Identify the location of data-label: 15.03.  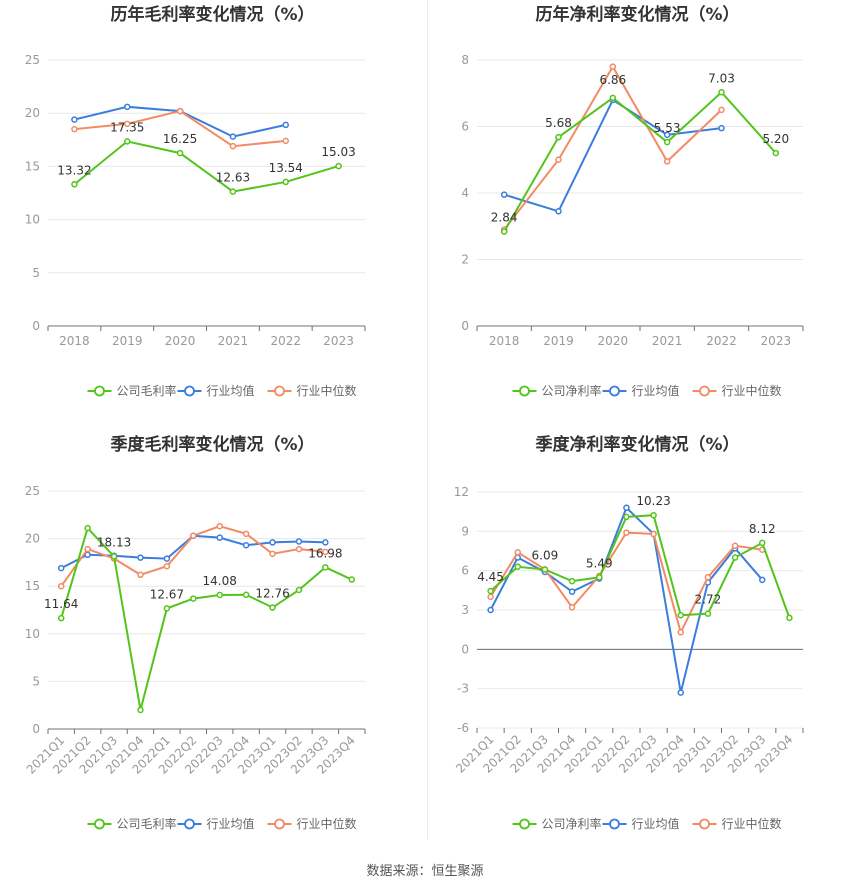
(338, 152).